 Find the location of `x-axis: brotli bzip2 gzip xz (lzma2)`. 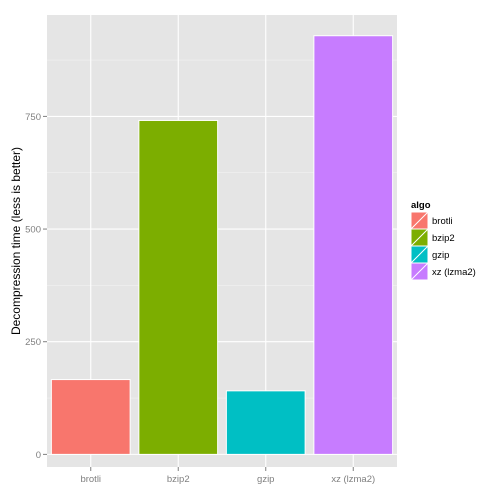

x-axis: brotli bzip2 gzip xz (lzma2) is located at coordinates (227, 476).